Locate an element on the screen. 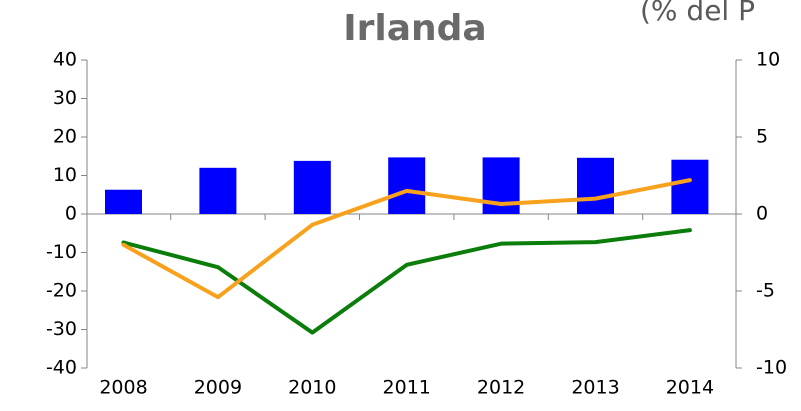  y2-tick-label: 10 is located at coordinates (768, 60).